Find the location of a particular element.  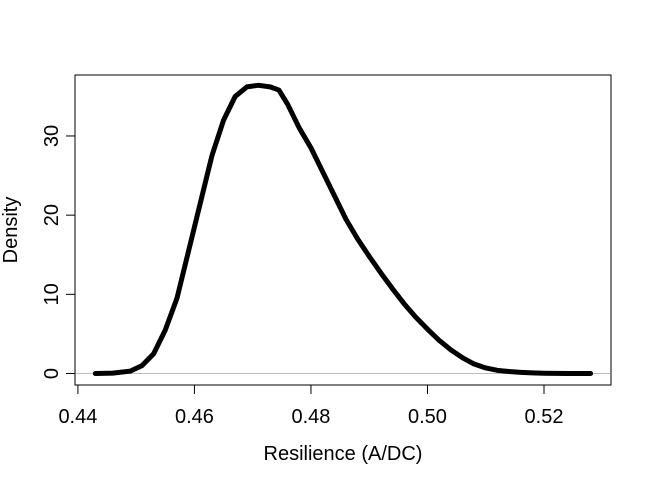

x-tick-label: 0.44 is located at coordinates (77, 417).